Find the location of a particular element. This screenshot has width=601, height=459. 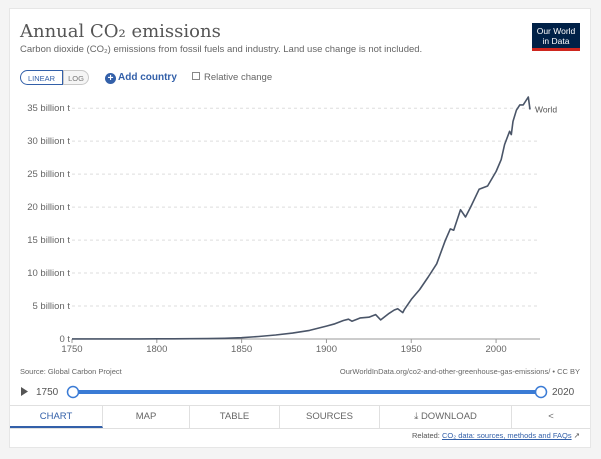

tab-table: TABLE is located at coordinates (235, 417).